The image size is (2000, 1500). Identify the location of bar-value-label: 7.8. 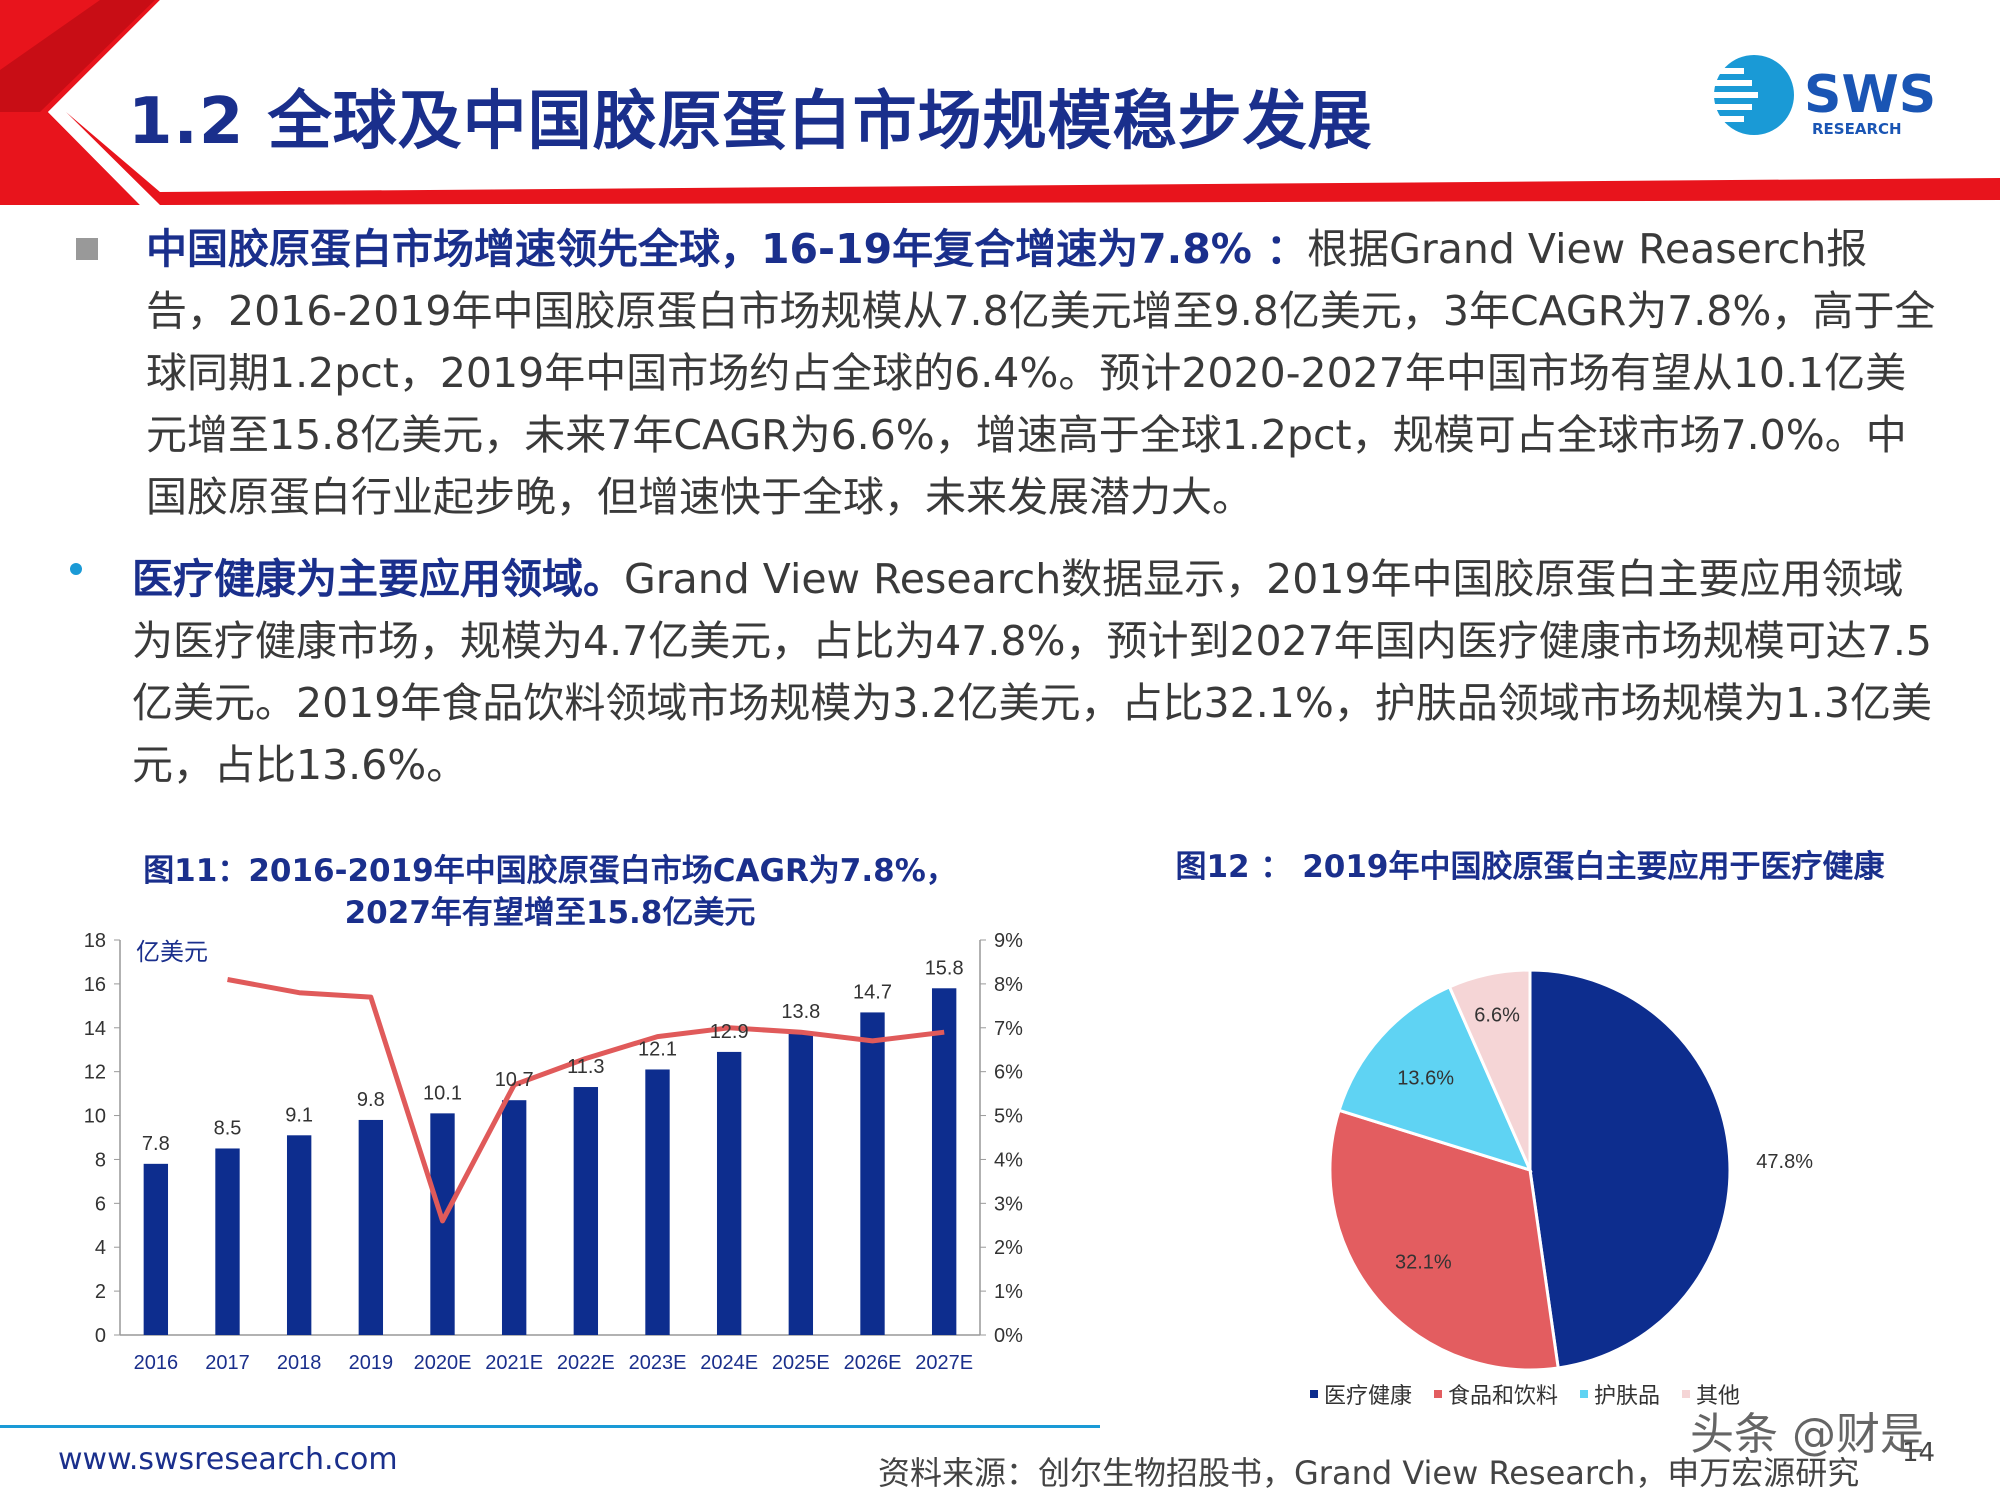
(156, 1144).